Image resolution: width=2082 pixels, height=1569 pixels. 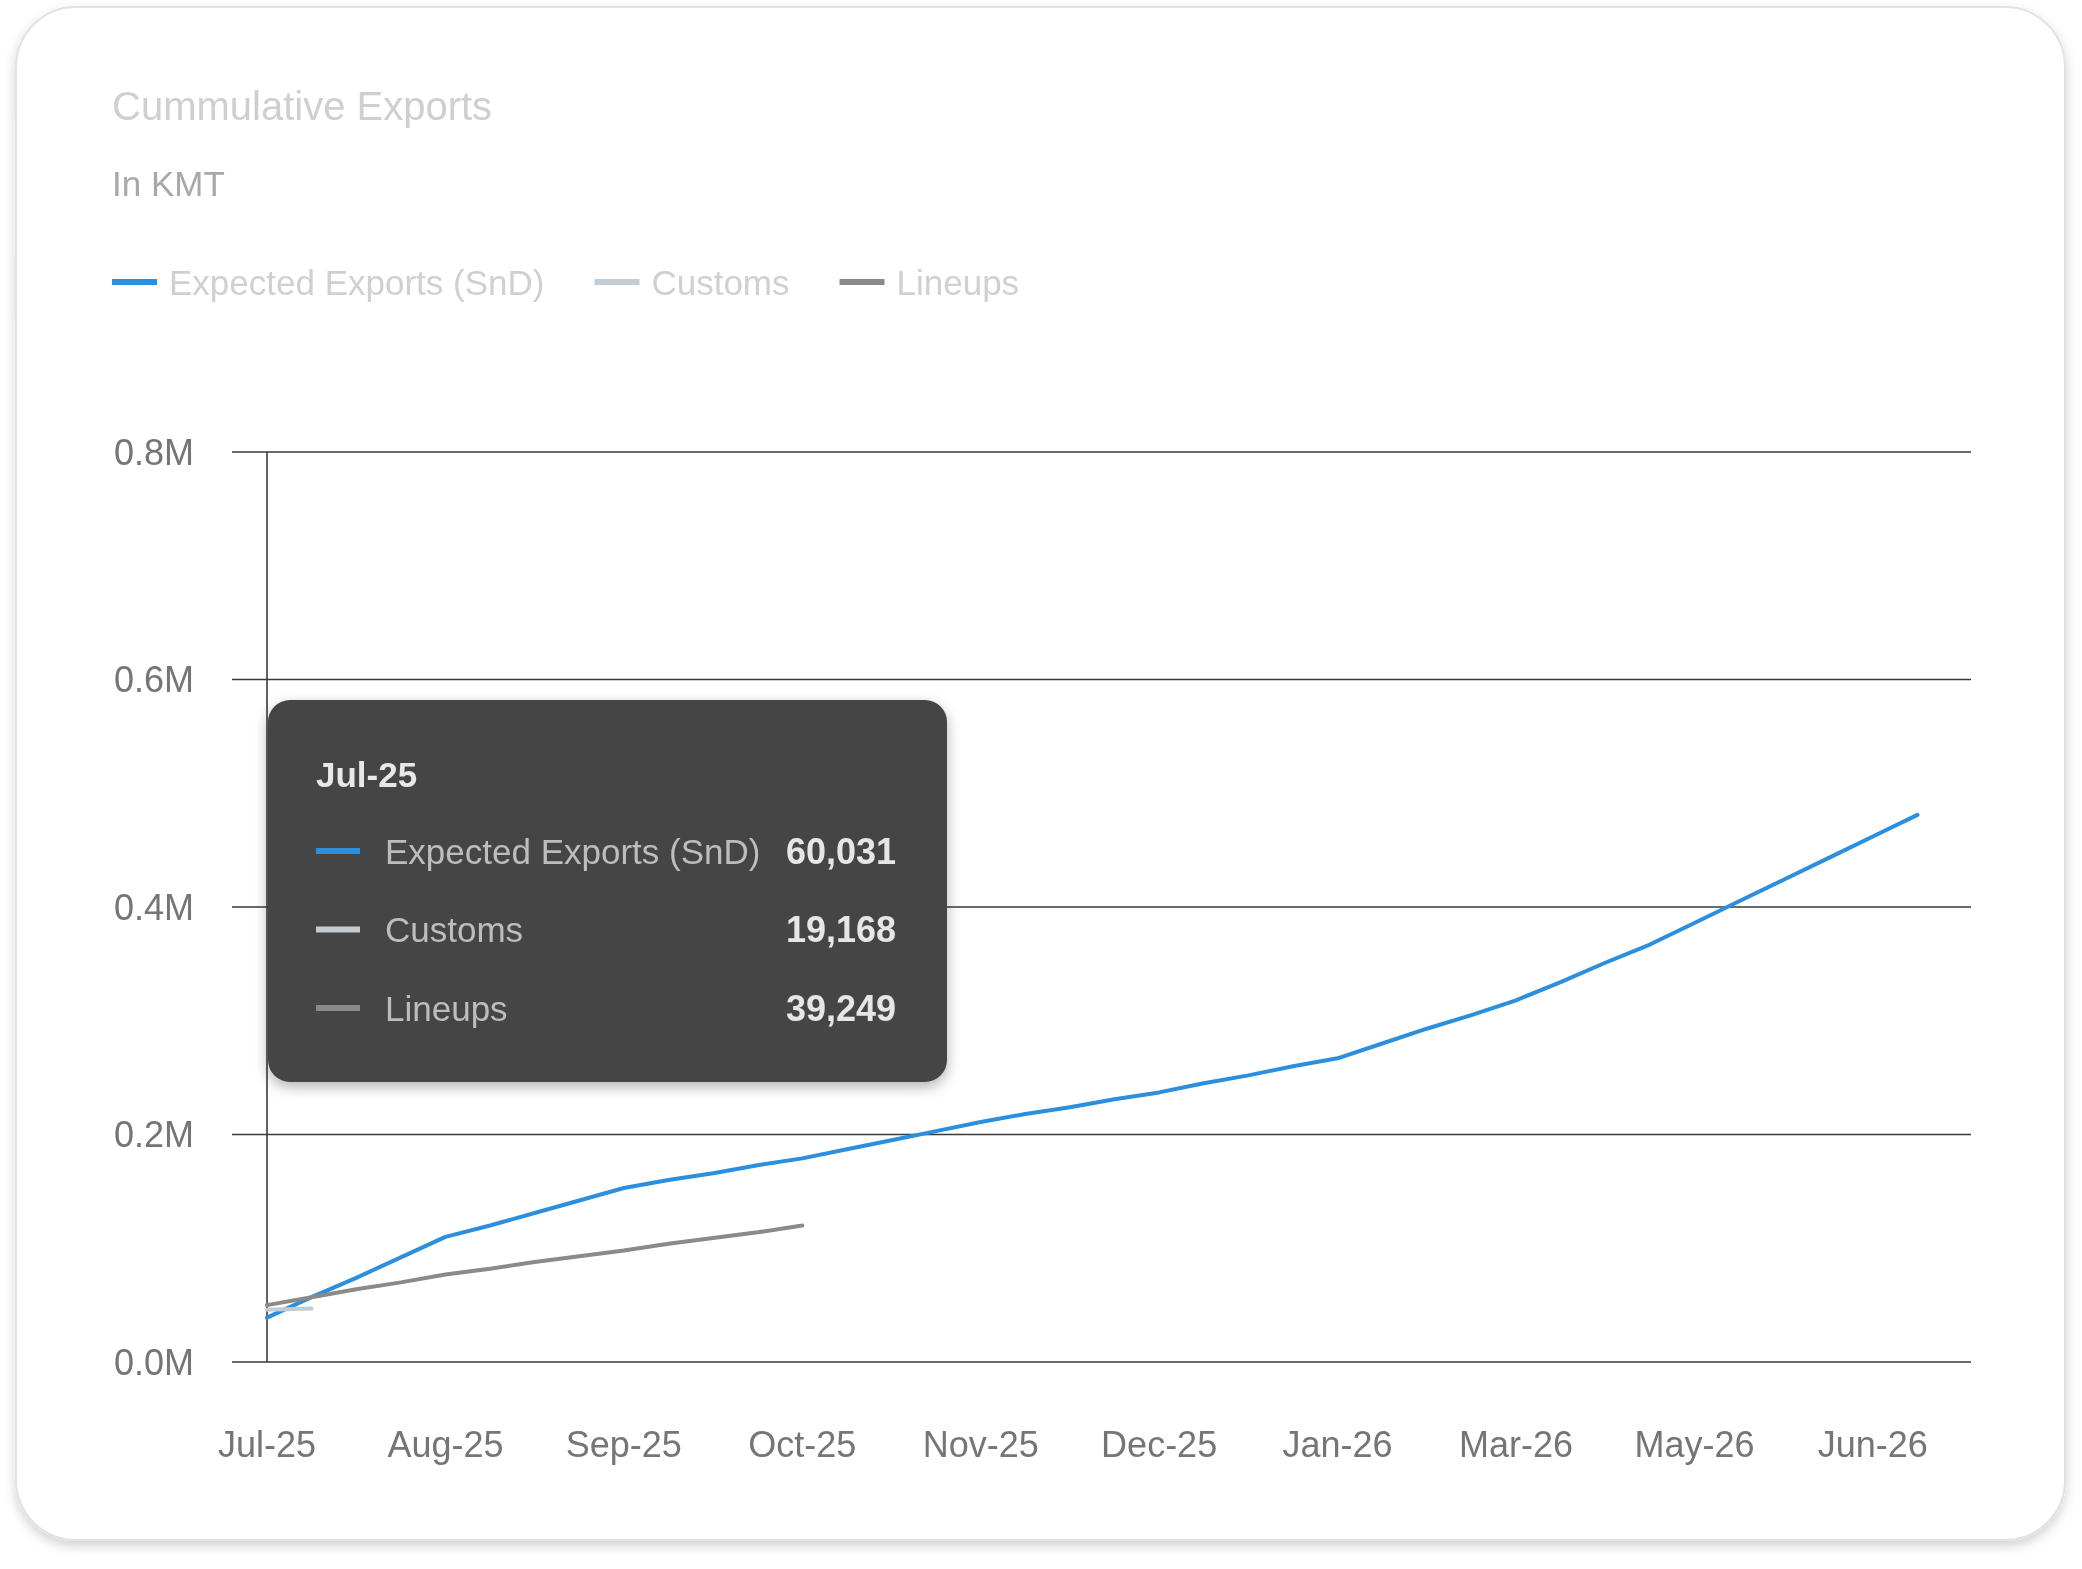 What do you see at coordinates (153, 452) in the screenshot?
I see `y-tick-label: 0.8M` at bounding box center [153, 452].